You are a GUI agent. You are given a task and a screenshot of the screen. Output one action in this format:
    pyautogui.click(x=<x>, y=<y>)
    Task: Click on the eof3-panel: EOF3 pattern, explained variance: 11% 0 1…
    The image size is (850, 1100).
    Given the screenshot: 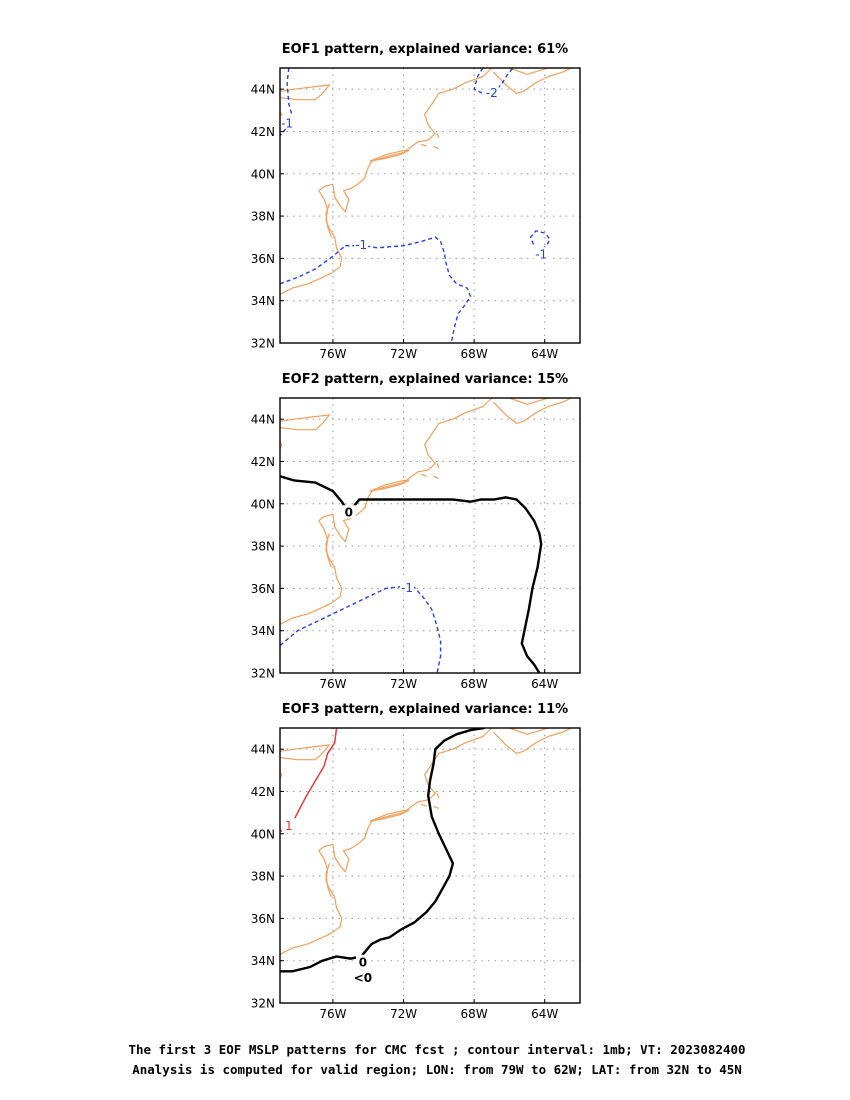 What is the action you would take?
    pyautogui.click(x=416, y=861)
    